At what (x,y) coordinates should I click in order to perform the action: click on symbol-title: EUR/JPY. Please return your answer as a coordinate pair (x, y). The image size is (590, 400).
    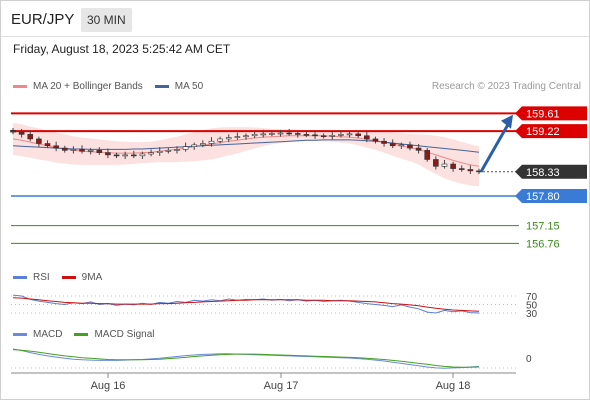
    Looking at the image, I should click on (43, 19).